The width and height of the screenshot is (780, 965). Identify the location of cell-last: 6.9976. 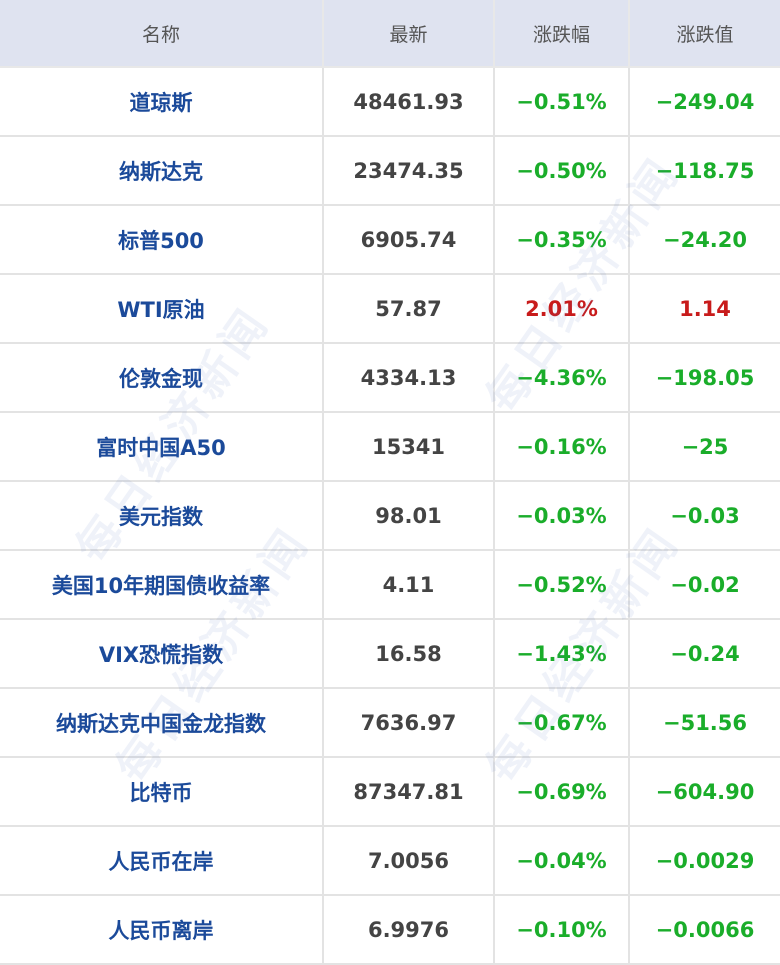
(408, 929).